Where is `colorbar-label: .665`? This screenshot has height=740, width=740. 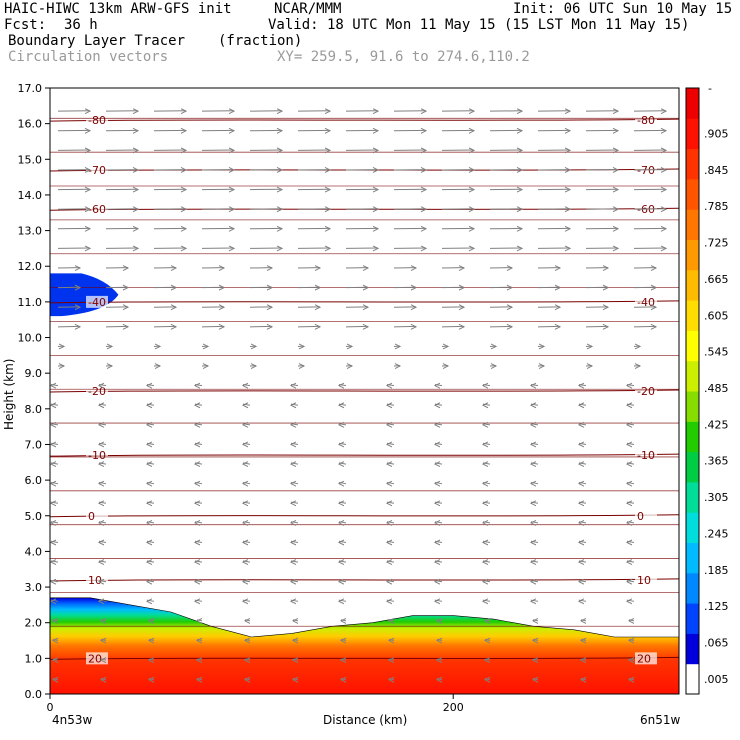
colorbar-label: .665 is located at coordinates (716, 279).